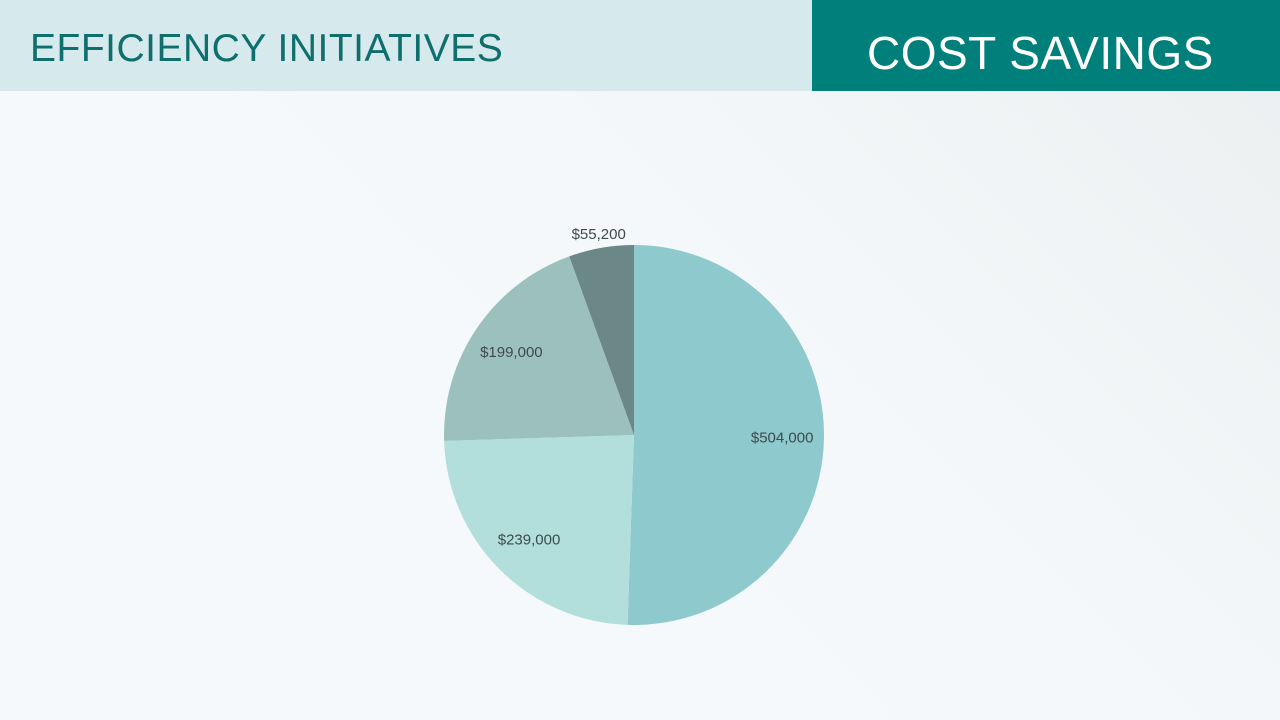  I want to click on section-title: EFFICIENCY INITIATIVES, so click(267, 48).